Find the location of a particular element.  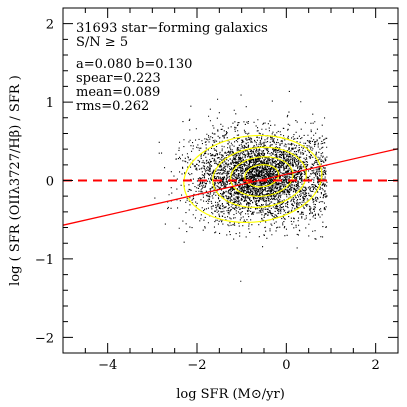

y-tick-label: 2 is located at coordinates (50, 25).